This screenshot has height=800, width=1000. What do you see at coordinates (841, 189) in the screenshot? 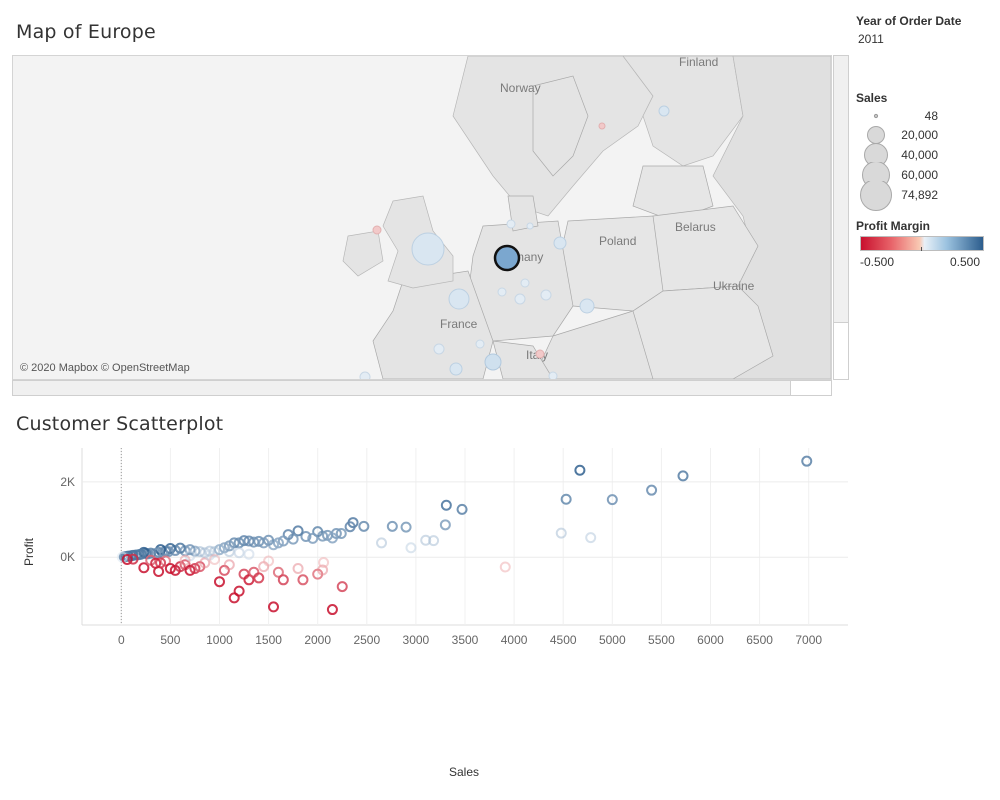
I see `map-vertical-scrollbar-thumb` at bounding box center [841, 189].